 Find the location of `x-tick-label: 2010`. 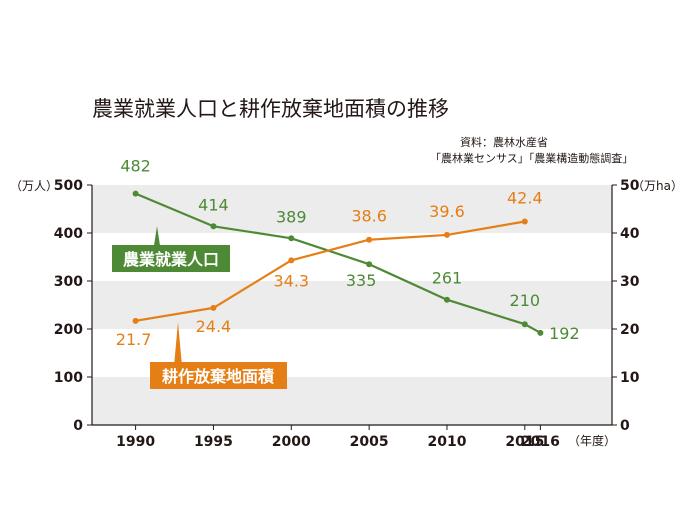

x-tick-label: 2010 is located at coordinates (446, 442).